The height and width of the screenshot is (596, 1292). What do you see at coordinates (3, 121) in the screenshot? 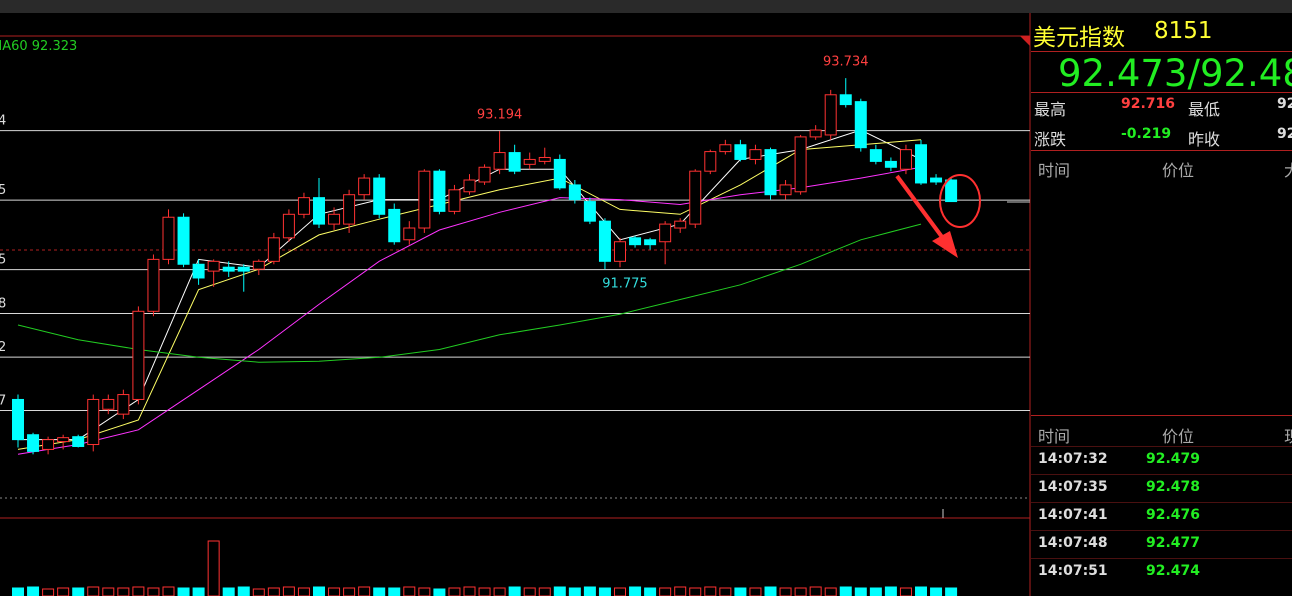
I see `y-tick-label: 4` at bounding box center [3, 121].